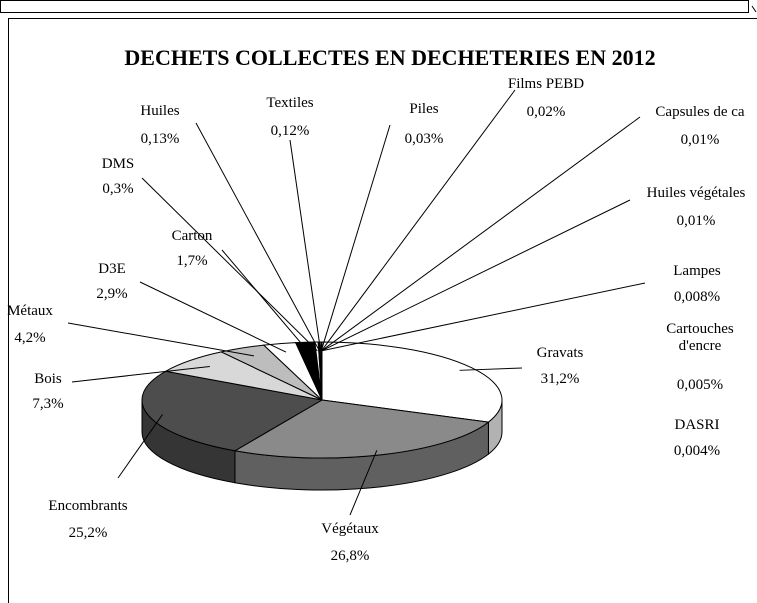 The width and height of the screenshot is (757, 603). I want to click on slice-value: 2,9%, so click(112, 294).